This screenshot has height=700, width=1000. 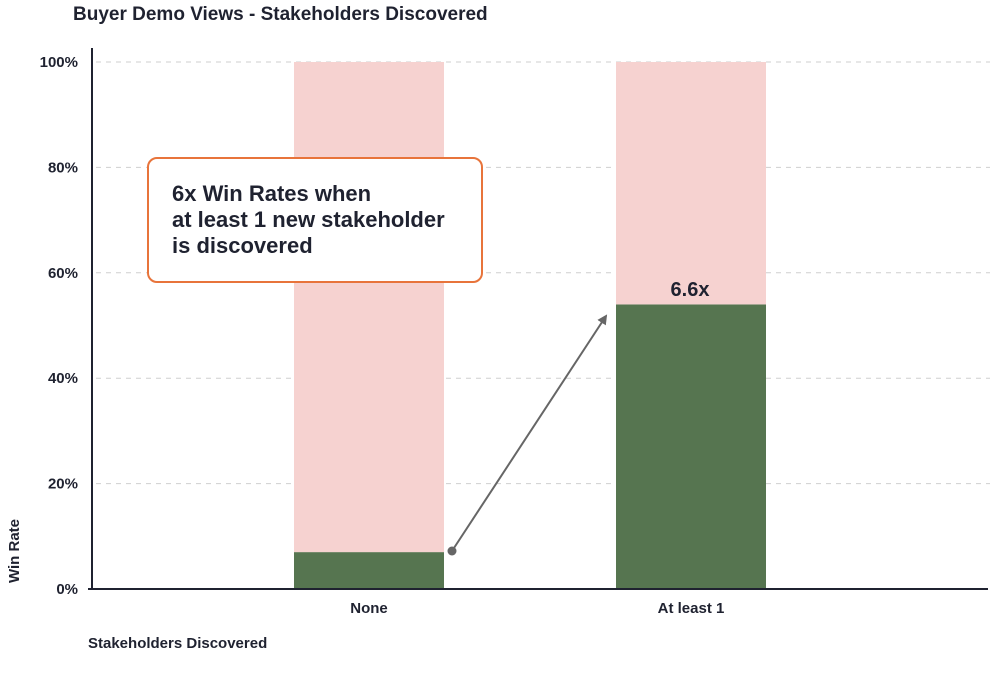 I want to click on y-tick-label: 40%, so click(x=63, y=378).